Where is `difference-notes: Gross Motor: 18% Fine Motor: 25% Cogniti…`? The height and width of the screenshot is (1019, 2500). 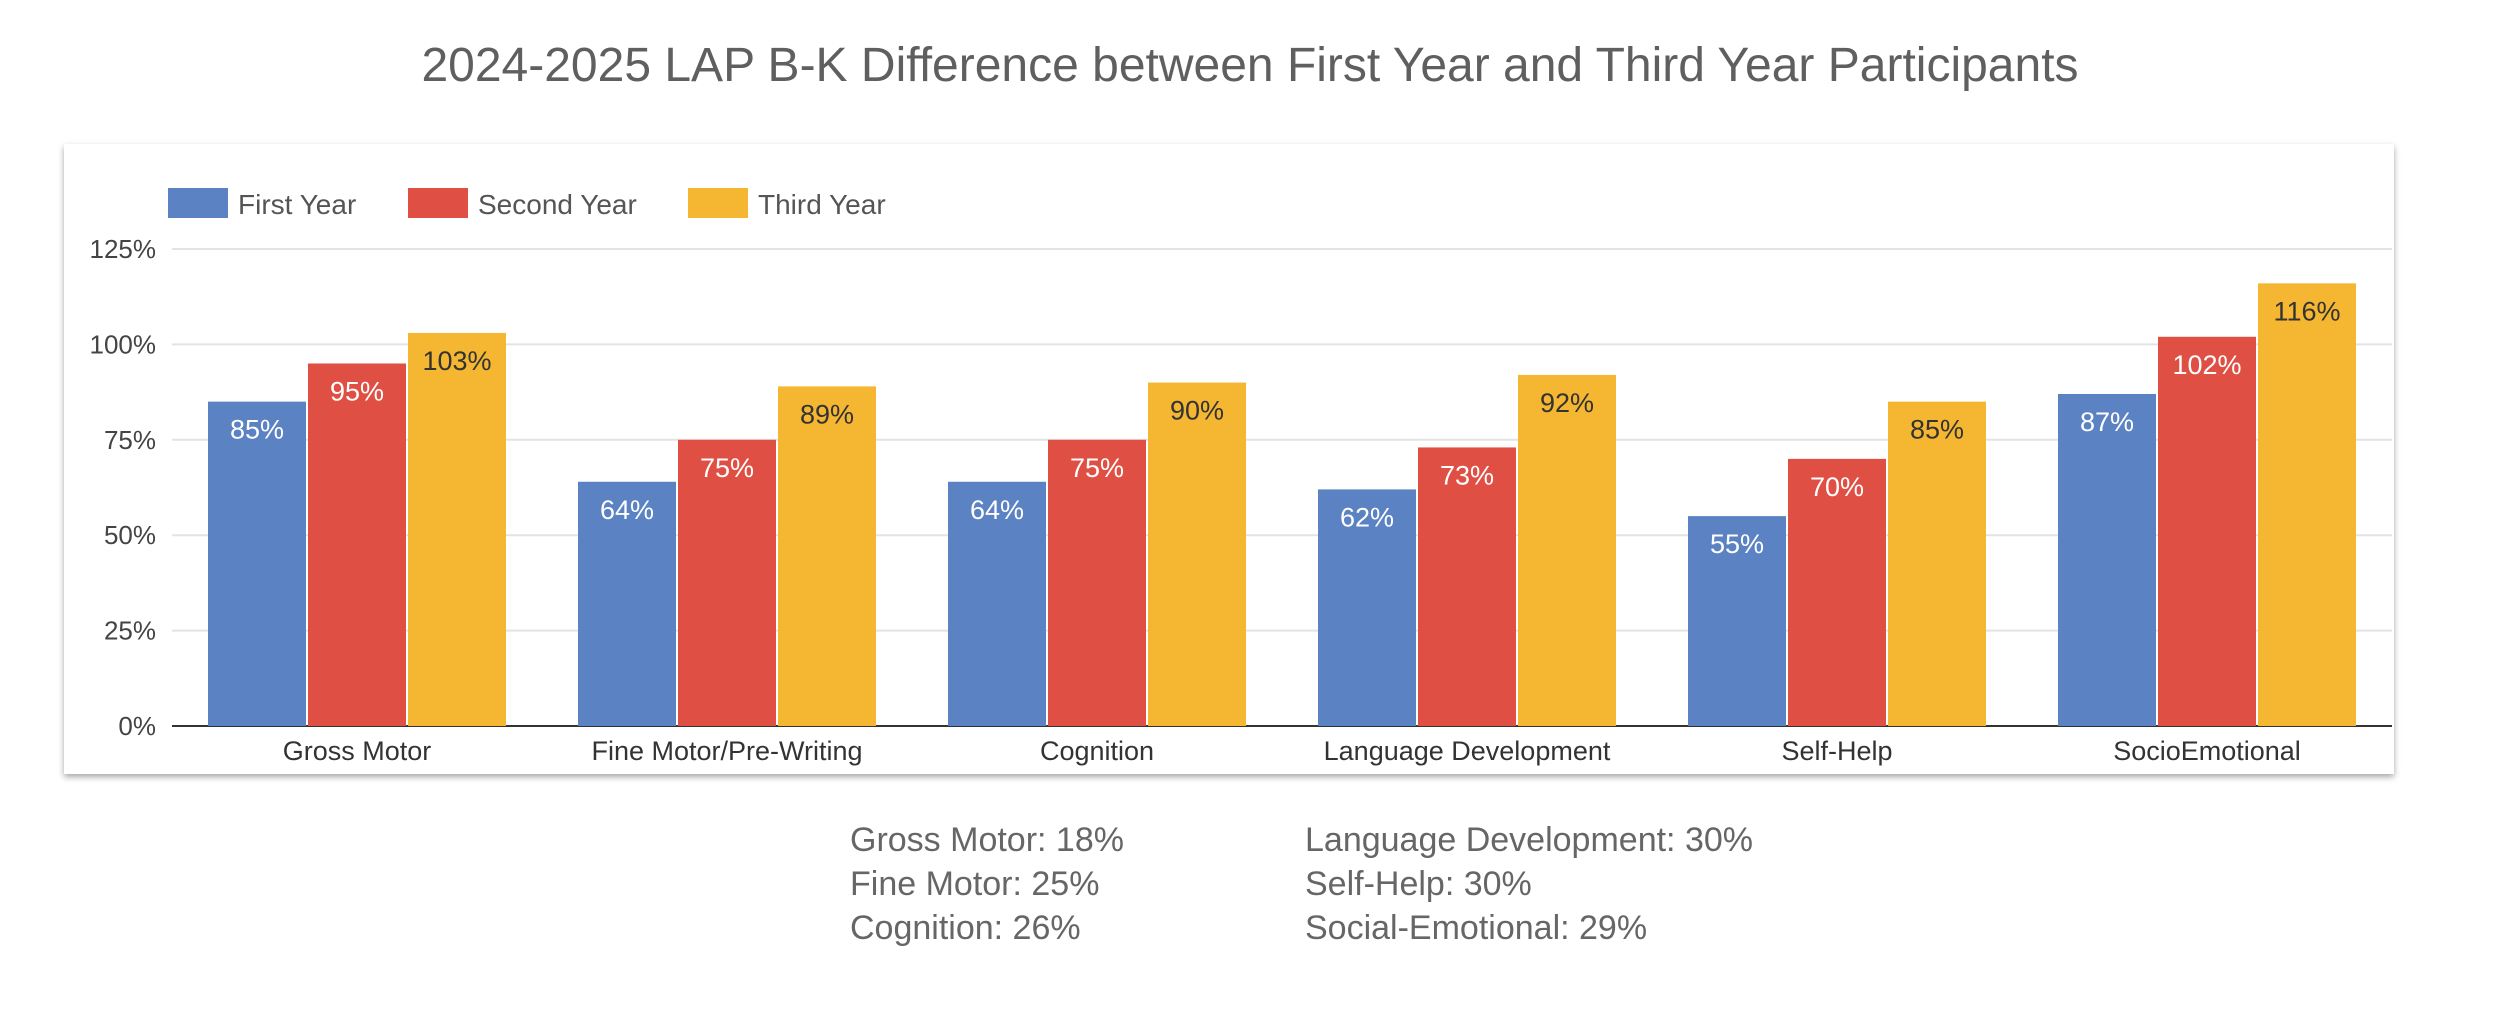 difference-notes: Gross Motor: 18% Fine Motor: 25% Cogniti… is located at coordinates (1500, 893).